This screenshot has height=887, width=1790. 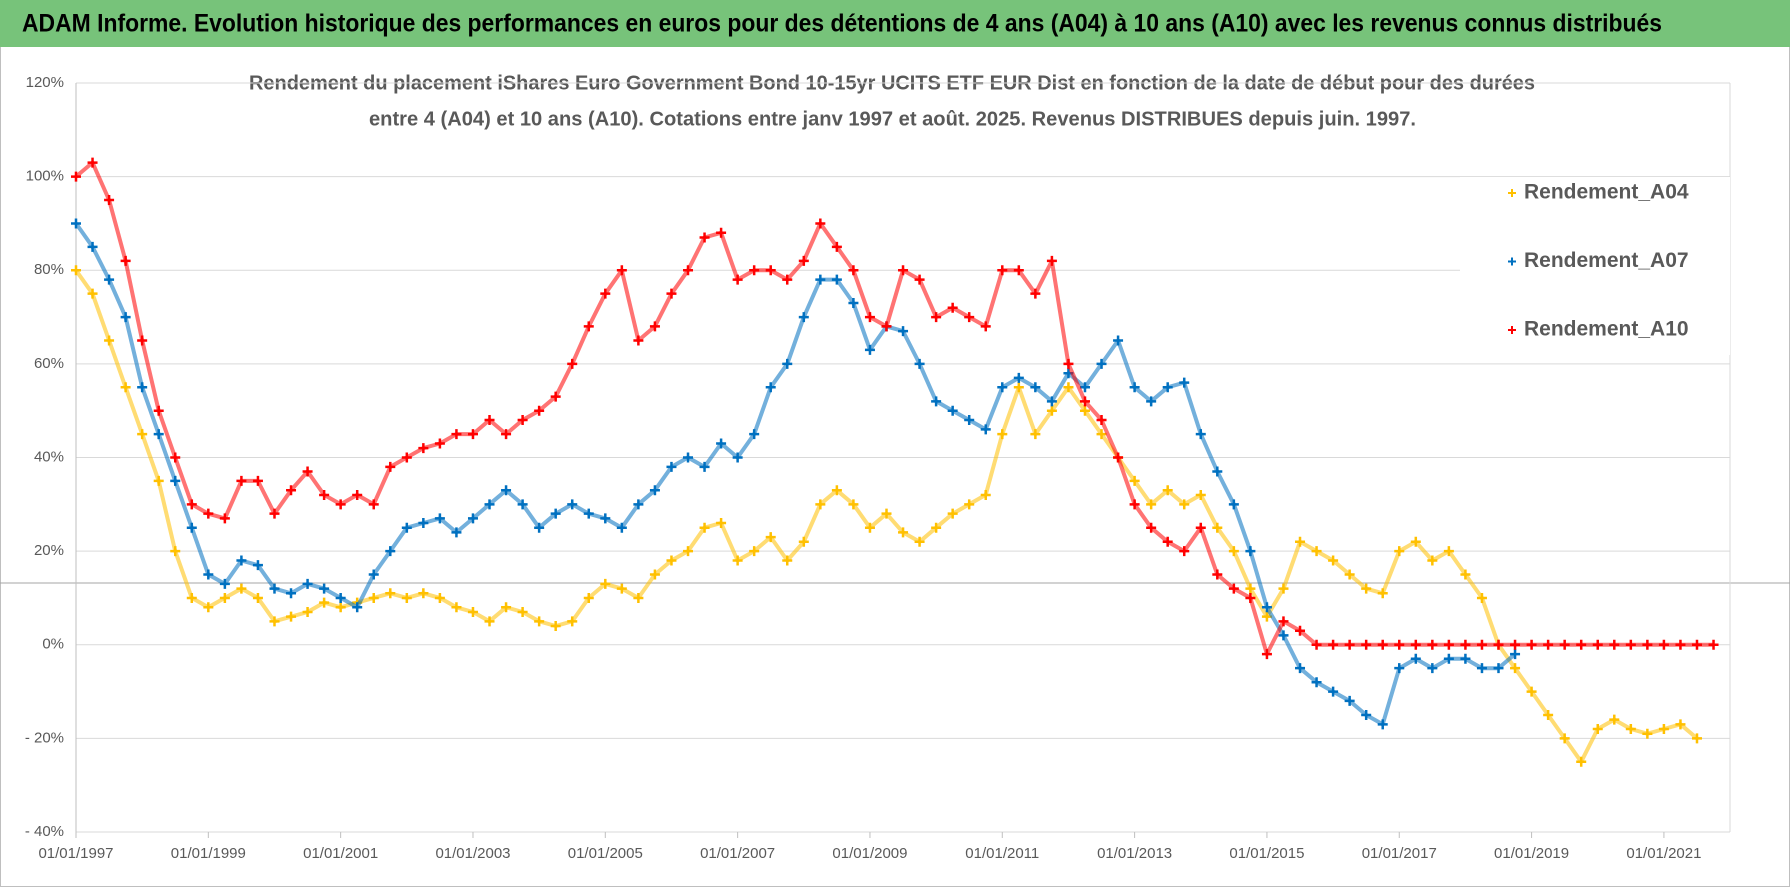 What do you see at coordinates (53, 644) in the screenshot?
I see `y-tick-label: 0%` at bounding box center [53, 644].